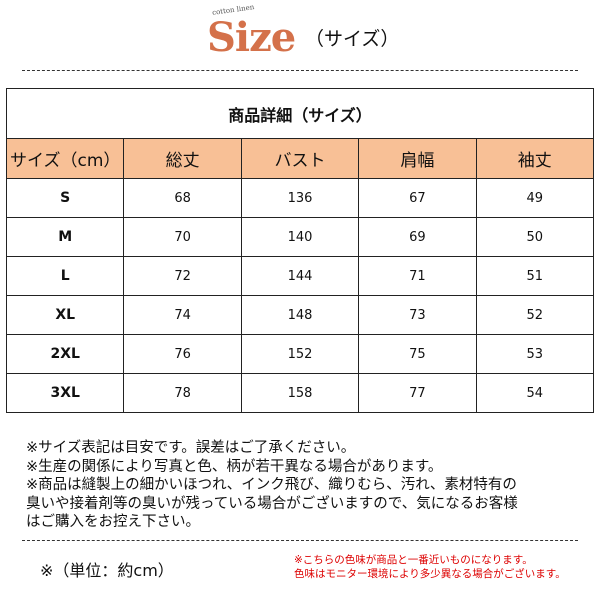  What do you see at coordinates (65, 237) in the screenshot?
I see `size-label: M` at bounding box center [65, 237].